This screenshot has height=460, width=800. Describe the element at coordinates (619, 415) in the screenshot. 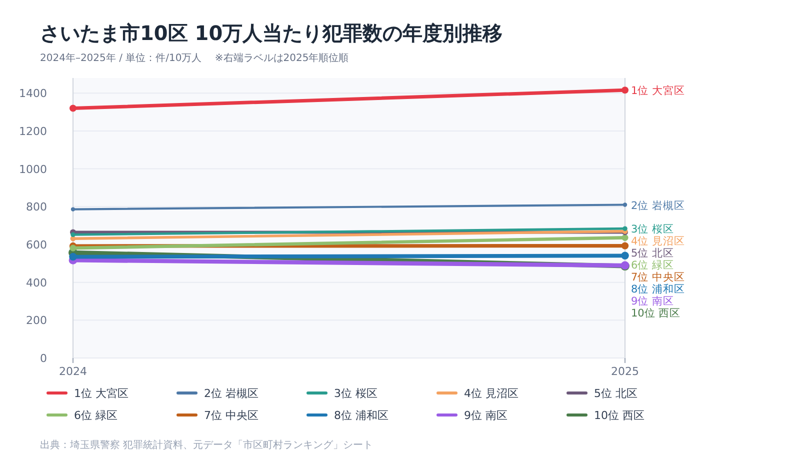

I see `legend-label: 10位 西区` at that location.